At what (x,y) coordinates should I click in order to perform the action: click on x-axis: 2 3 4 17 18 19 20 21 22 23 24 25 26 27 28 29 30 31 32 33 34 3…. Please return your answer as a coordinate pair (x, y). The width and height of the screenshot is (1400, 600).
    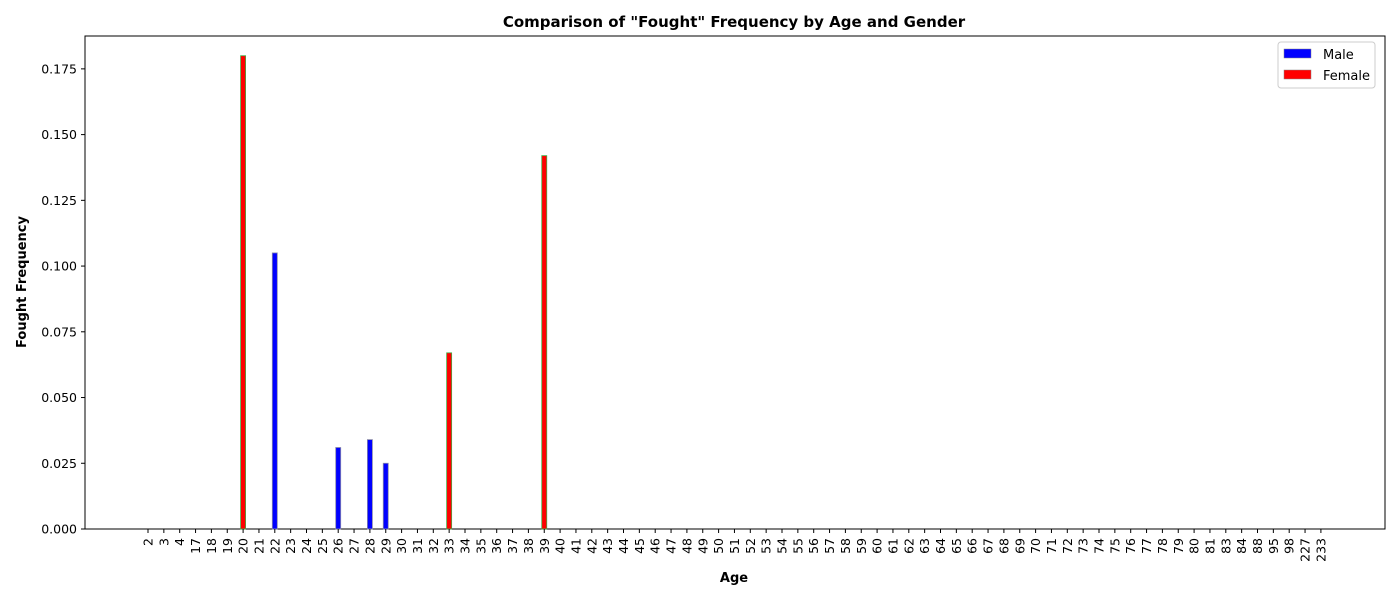
    Looking at the image, I should click on (734, 545).